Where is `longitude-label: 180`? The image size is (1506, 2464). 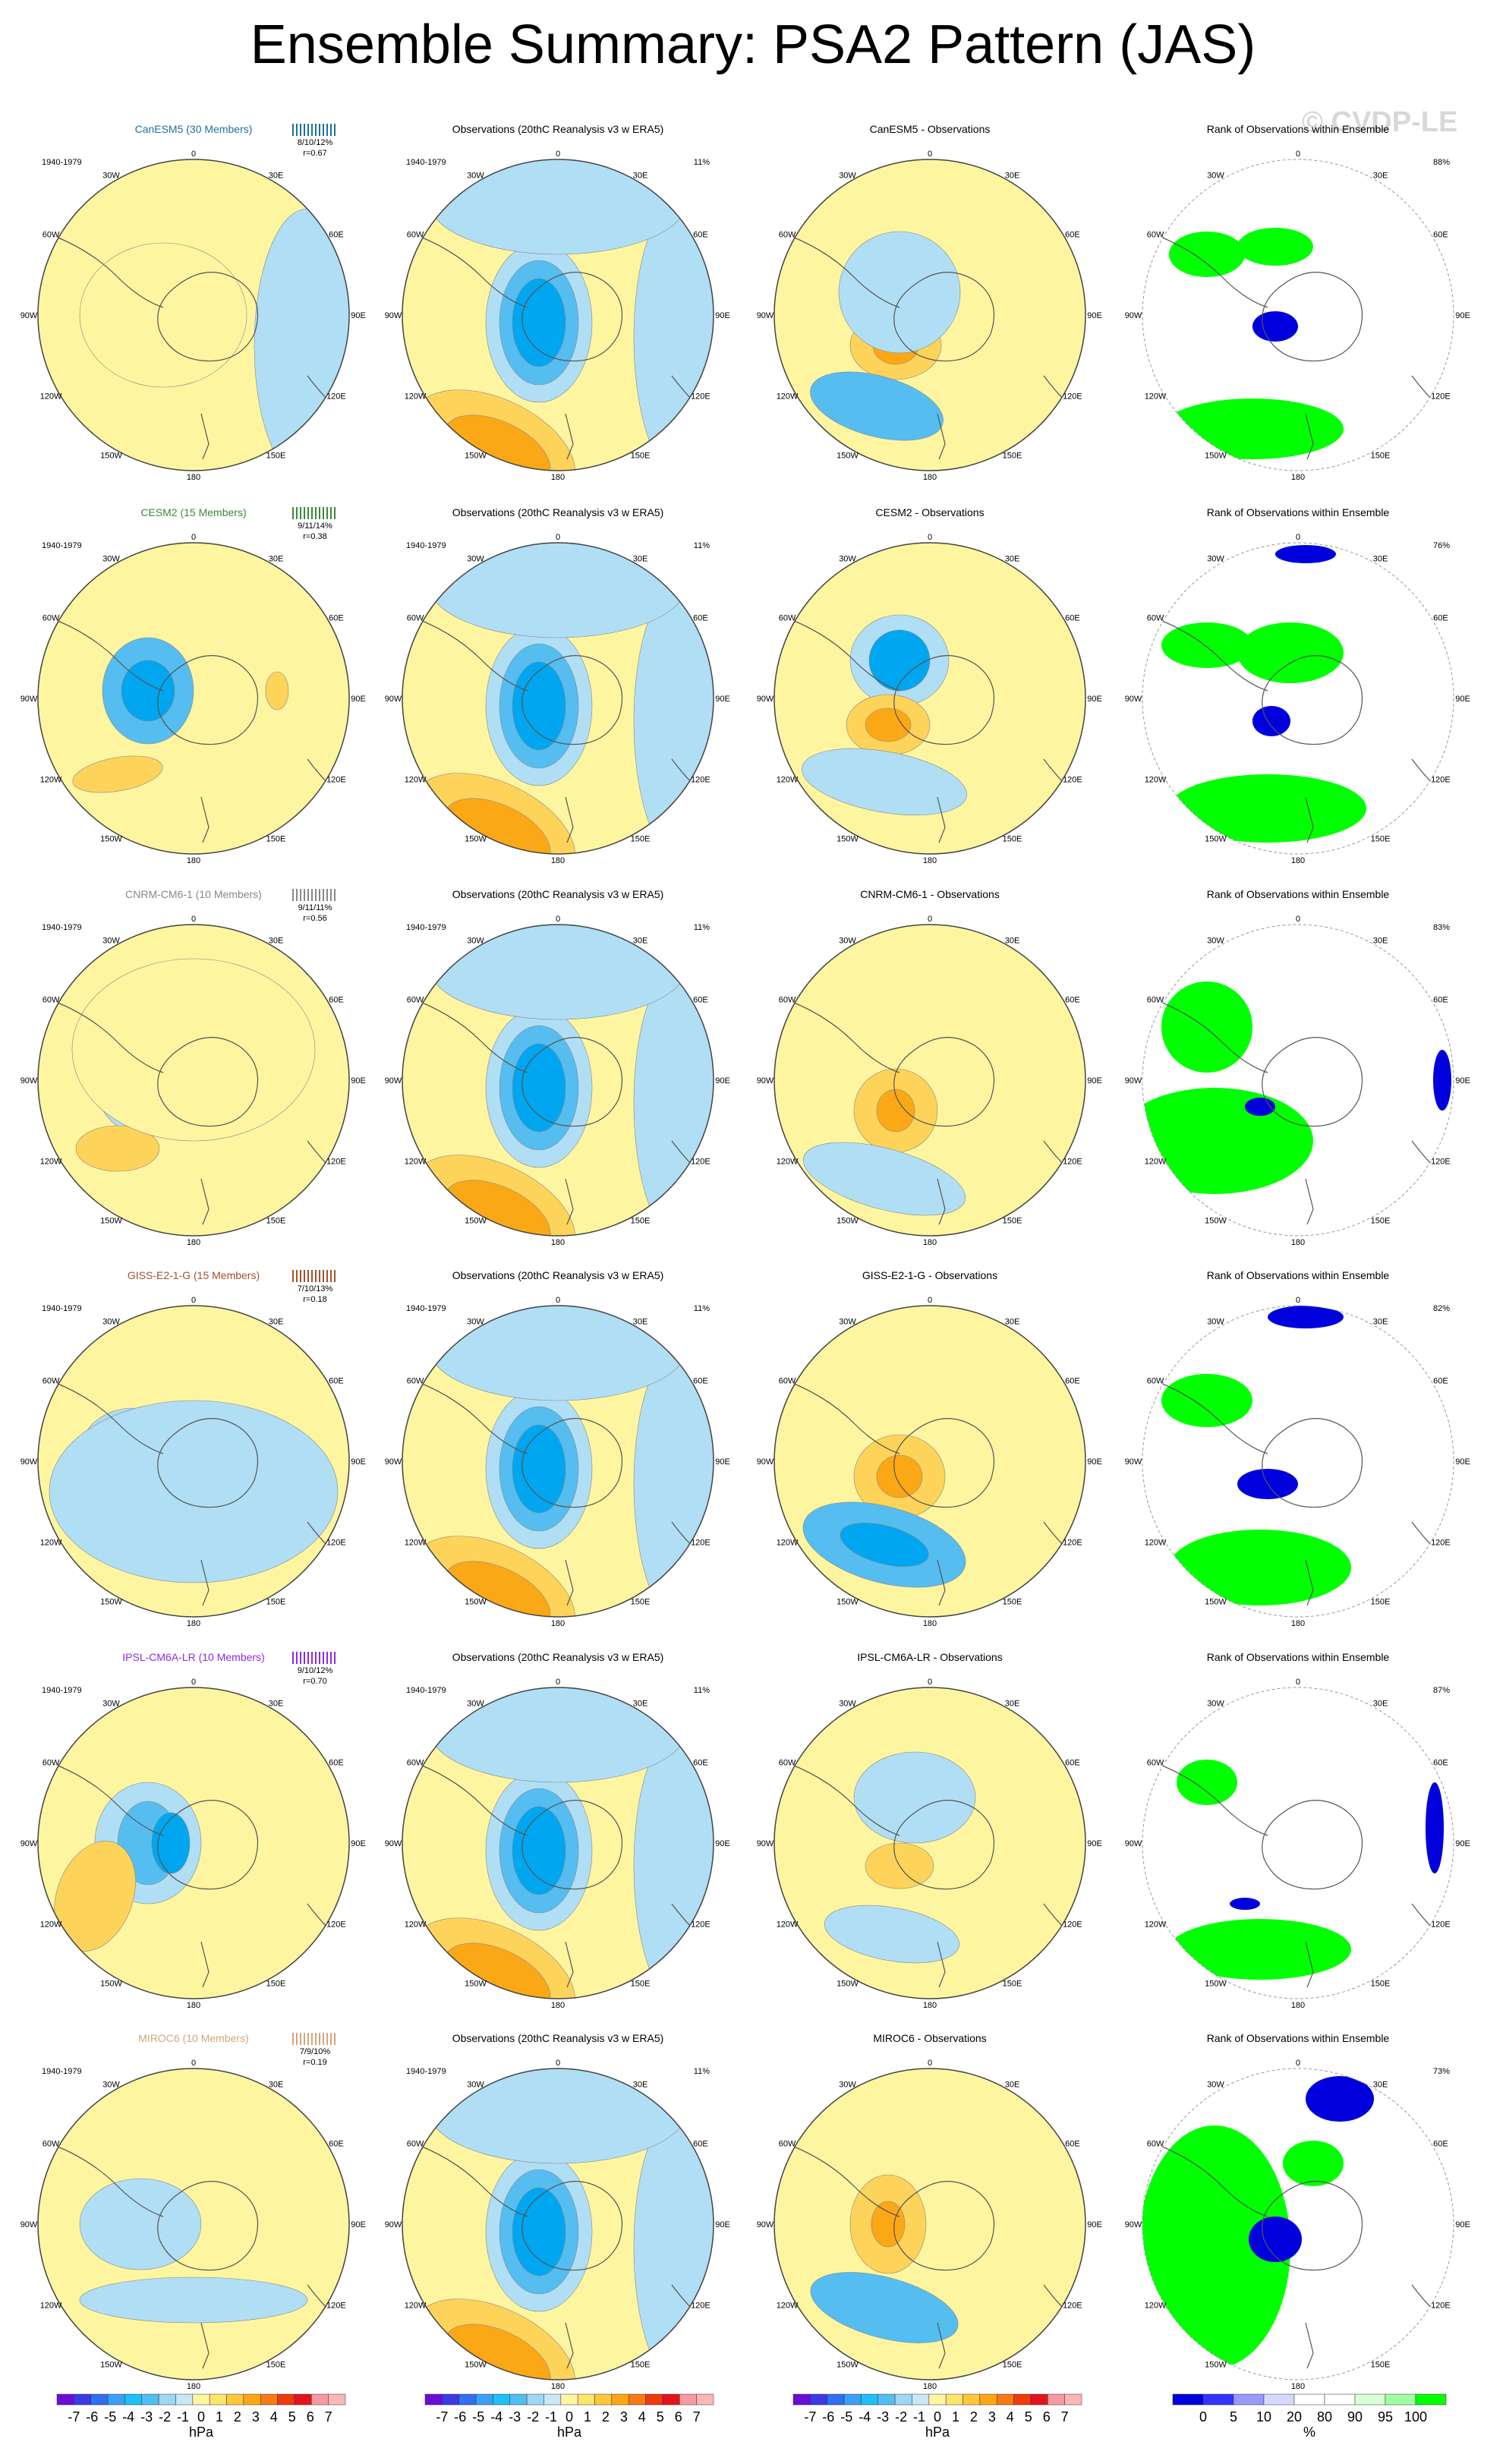
longitude-label: 180 is located at coordinates (1298, 2386).